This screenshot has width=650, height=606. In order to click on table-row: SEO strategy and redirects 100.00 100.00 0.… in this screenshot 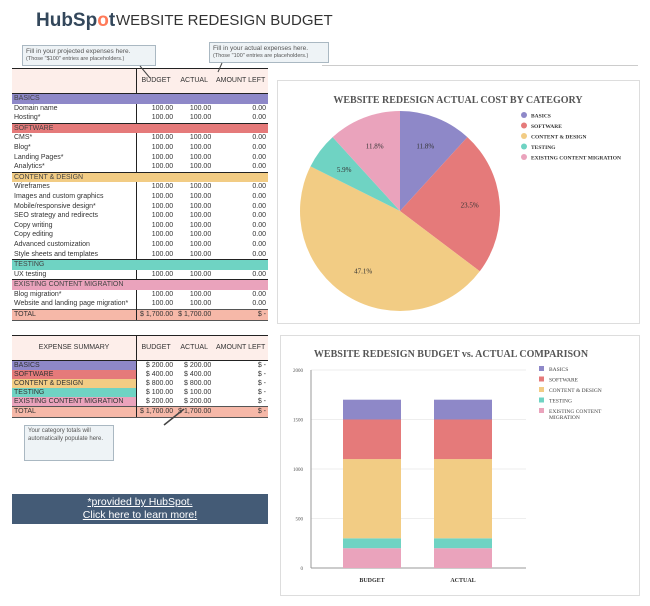, I will do `click(140, 216)`.